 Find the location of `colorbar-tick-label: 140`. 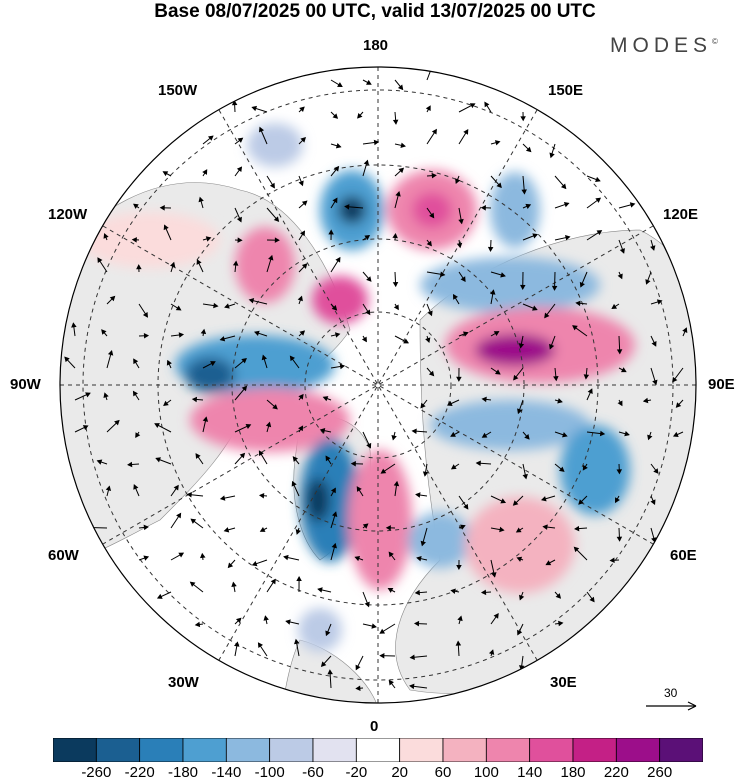

colorbar-tick-label: 140 is located at coordinates (530, 772).